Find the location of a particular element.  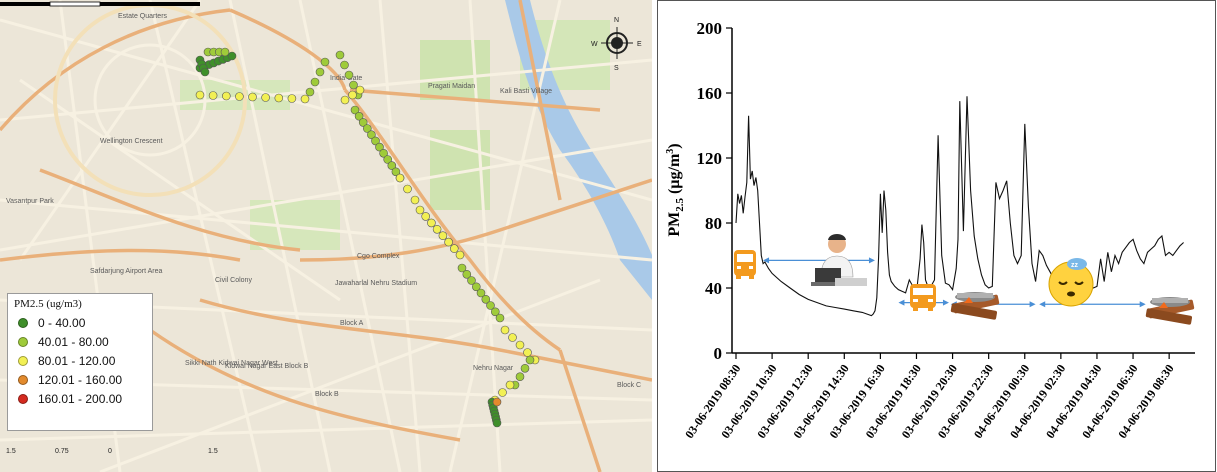

legend-item: 0 - 40.00 is located at coordinates (80, 322).